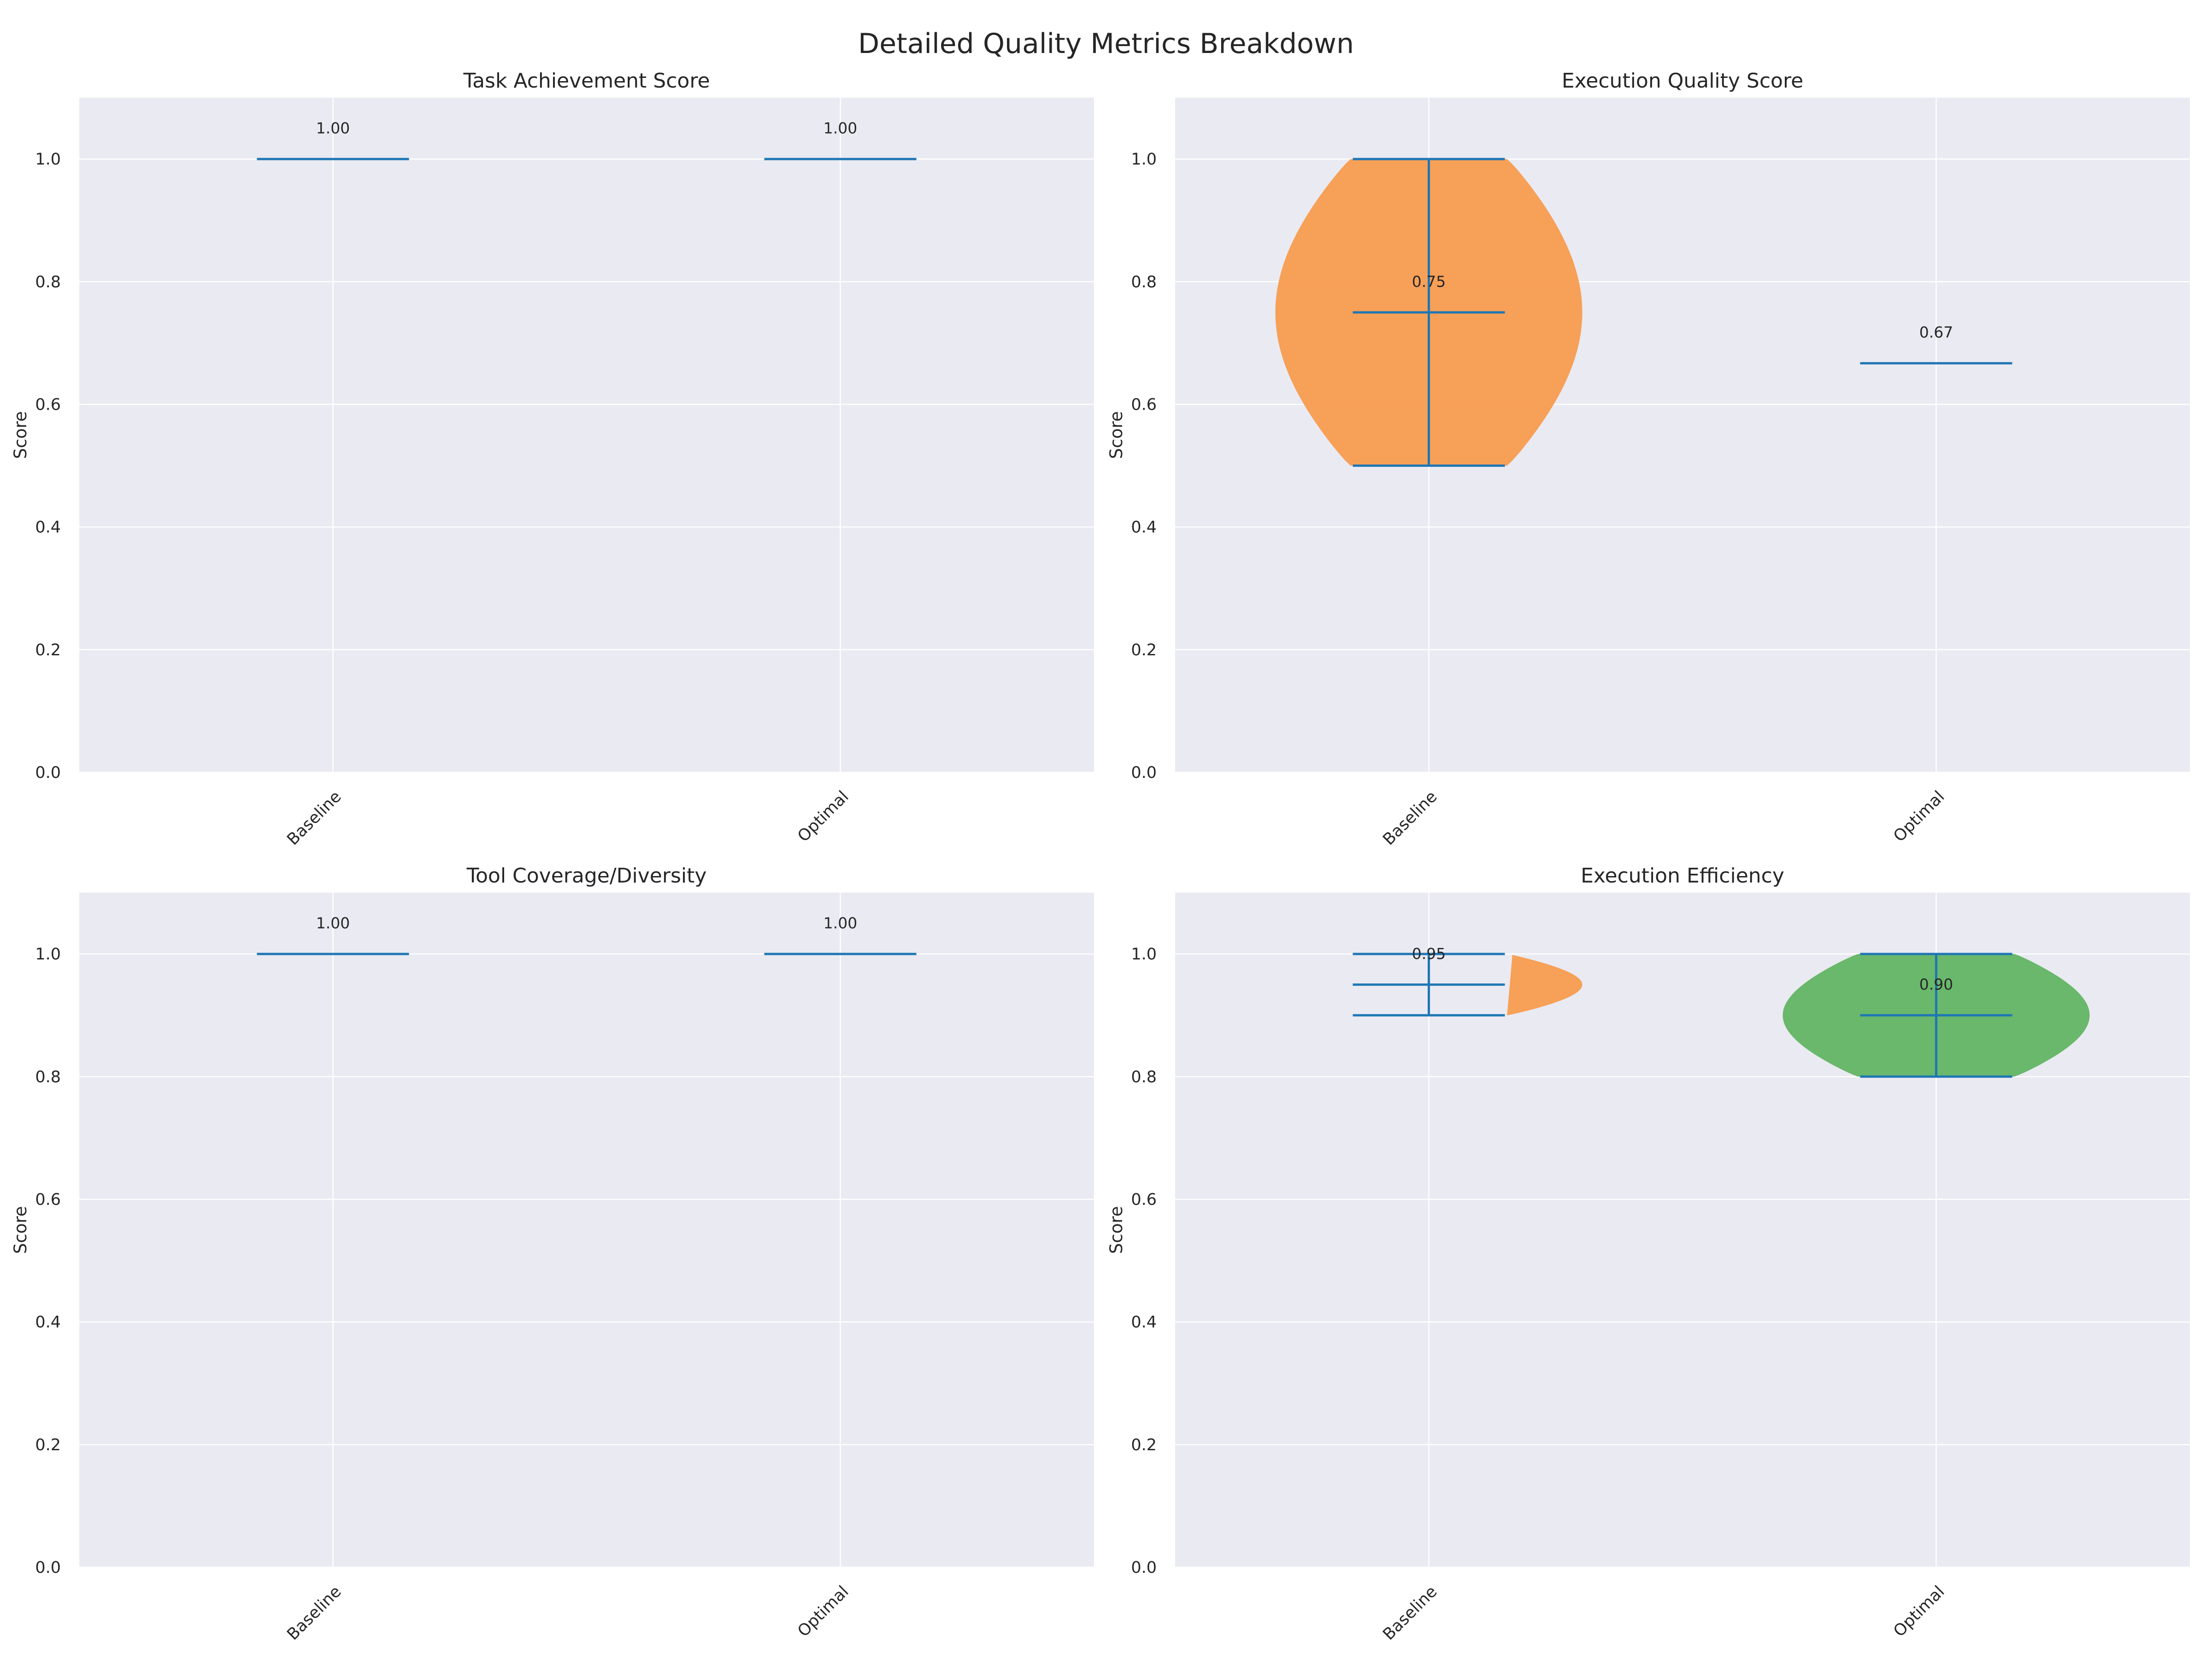 This screenshot has width=2212, height=1659. Describe the element at coordinates (1468, 981) in the screenshot. I see `violin-baseline: 0.95` at that location.